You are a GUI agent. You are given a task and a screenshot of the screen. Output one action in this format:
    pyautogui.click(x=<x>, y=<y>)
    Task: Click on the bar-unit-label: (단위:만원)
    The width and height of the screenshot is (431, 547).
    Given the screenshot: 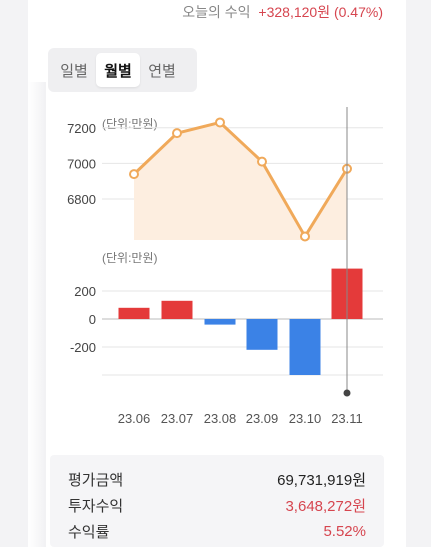 What is the action you would take?
    pyautogui.click(x=130, y=258)
    